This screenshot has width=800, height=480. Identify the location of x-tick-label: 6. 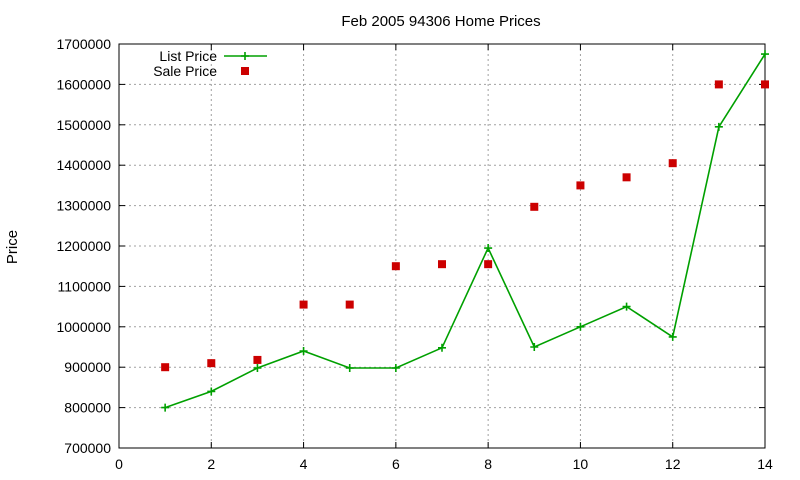
(396, 464).